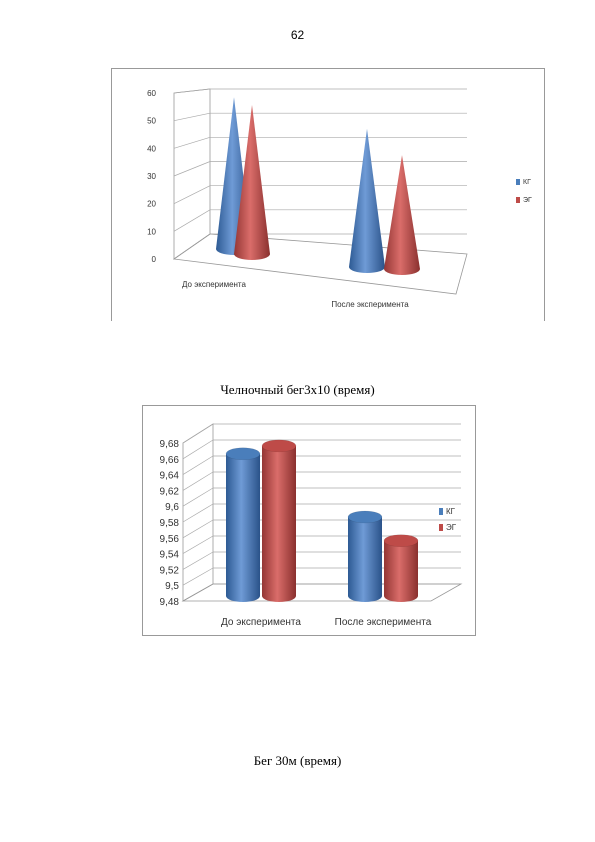  What do you see at coordinates (170, 523) in the screenshot?
I see `y-tick-label: 9,58` at bounding box center [170, 523].